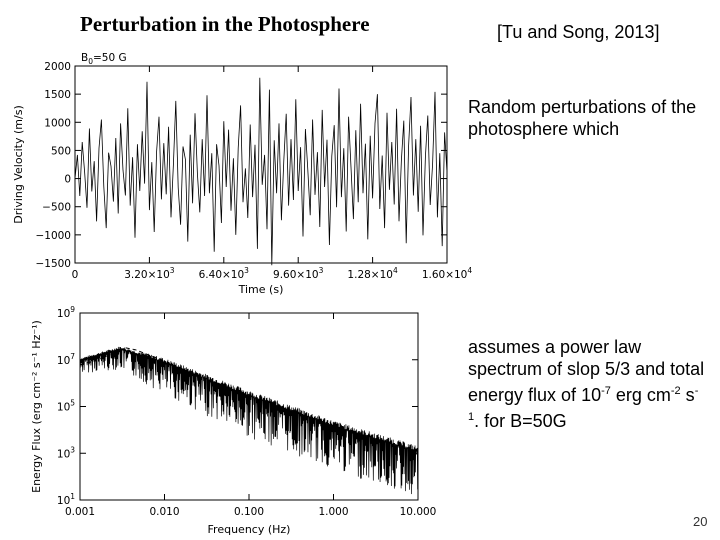 The image size is (720, 540). What do you see at coordinates (61, 151) in the screenshot?
I see `y-tick-label: 500` at bounding box center [61, 151].